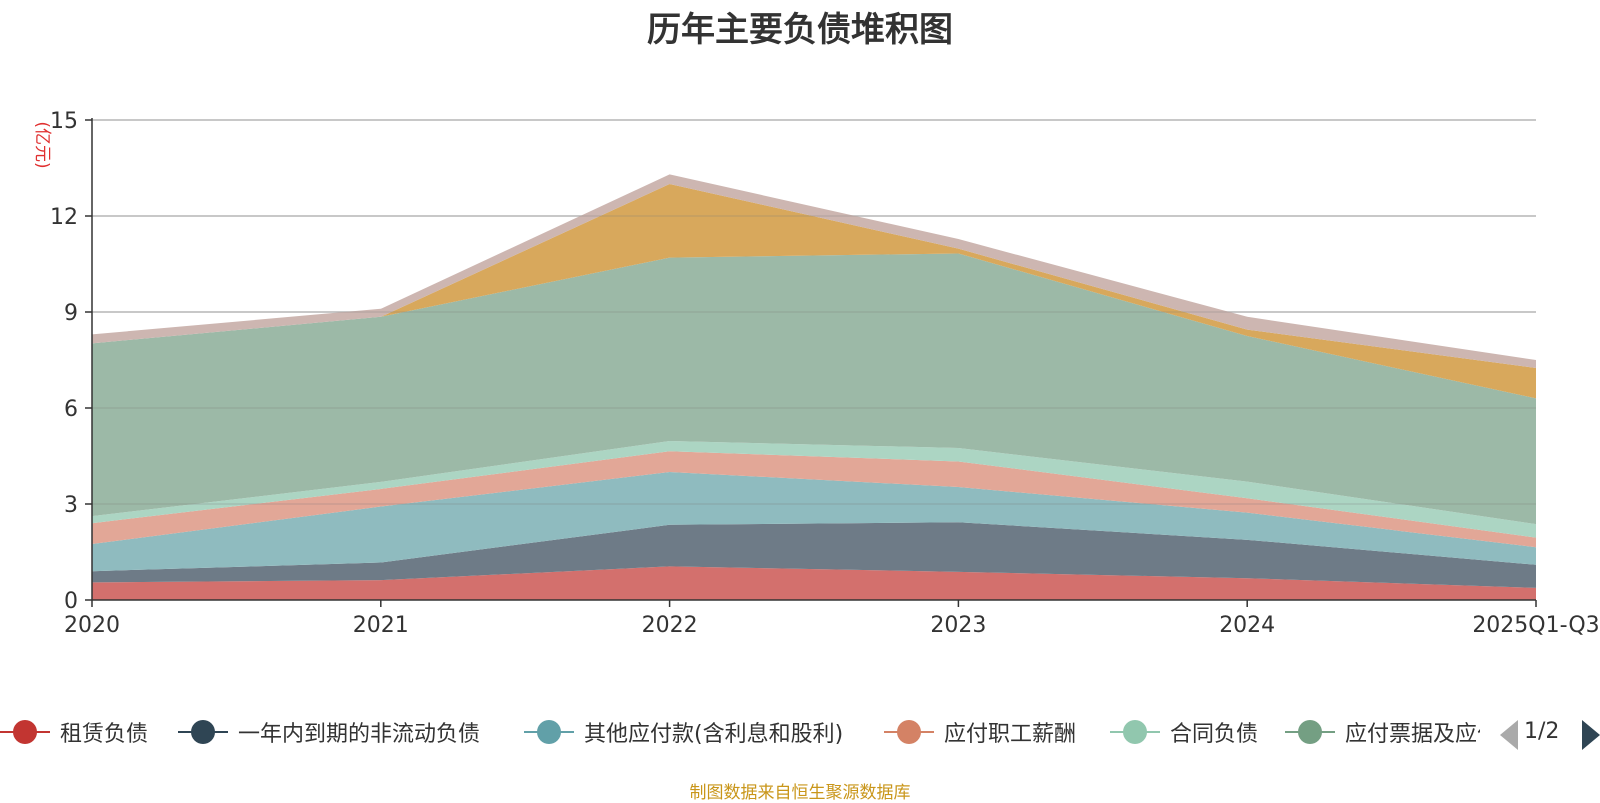 Image resolution: width=1600 pixels, height=803 pixels. Describe the element at coordinates (104, 734) in the screenshot. I see `legend-label: 租赁负债` at that location.